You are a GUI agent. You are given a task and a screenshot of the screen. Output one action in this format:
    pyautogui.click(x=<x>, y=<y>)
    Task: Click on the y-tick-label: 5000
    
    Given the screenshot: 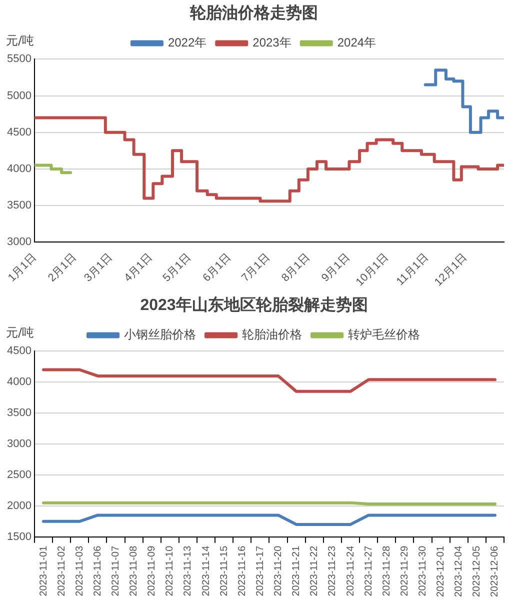 What is the action you would take?
    pyautogui.click(x=19, y=96)
    